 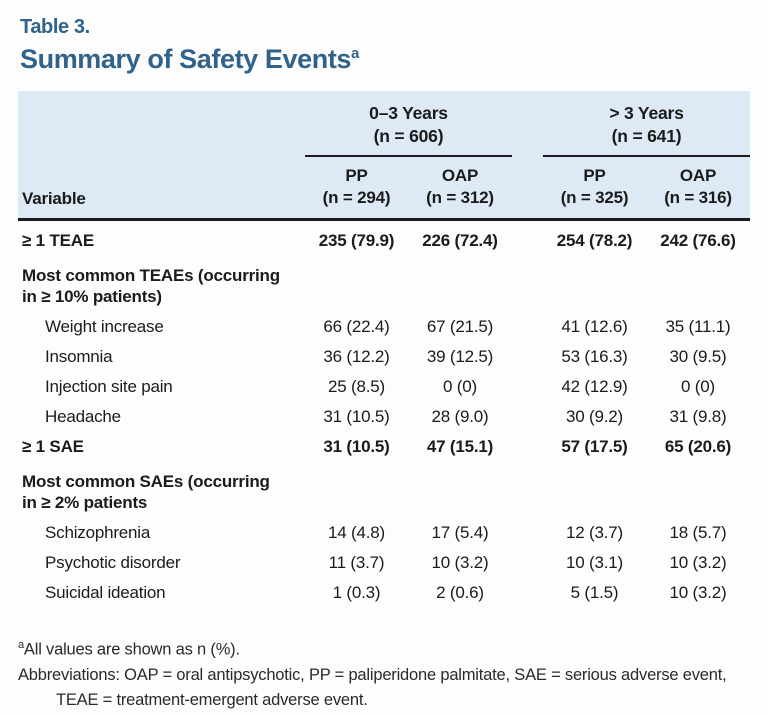 I want to click on cell-value: 28 (9.0), so click(x=460, y=417).